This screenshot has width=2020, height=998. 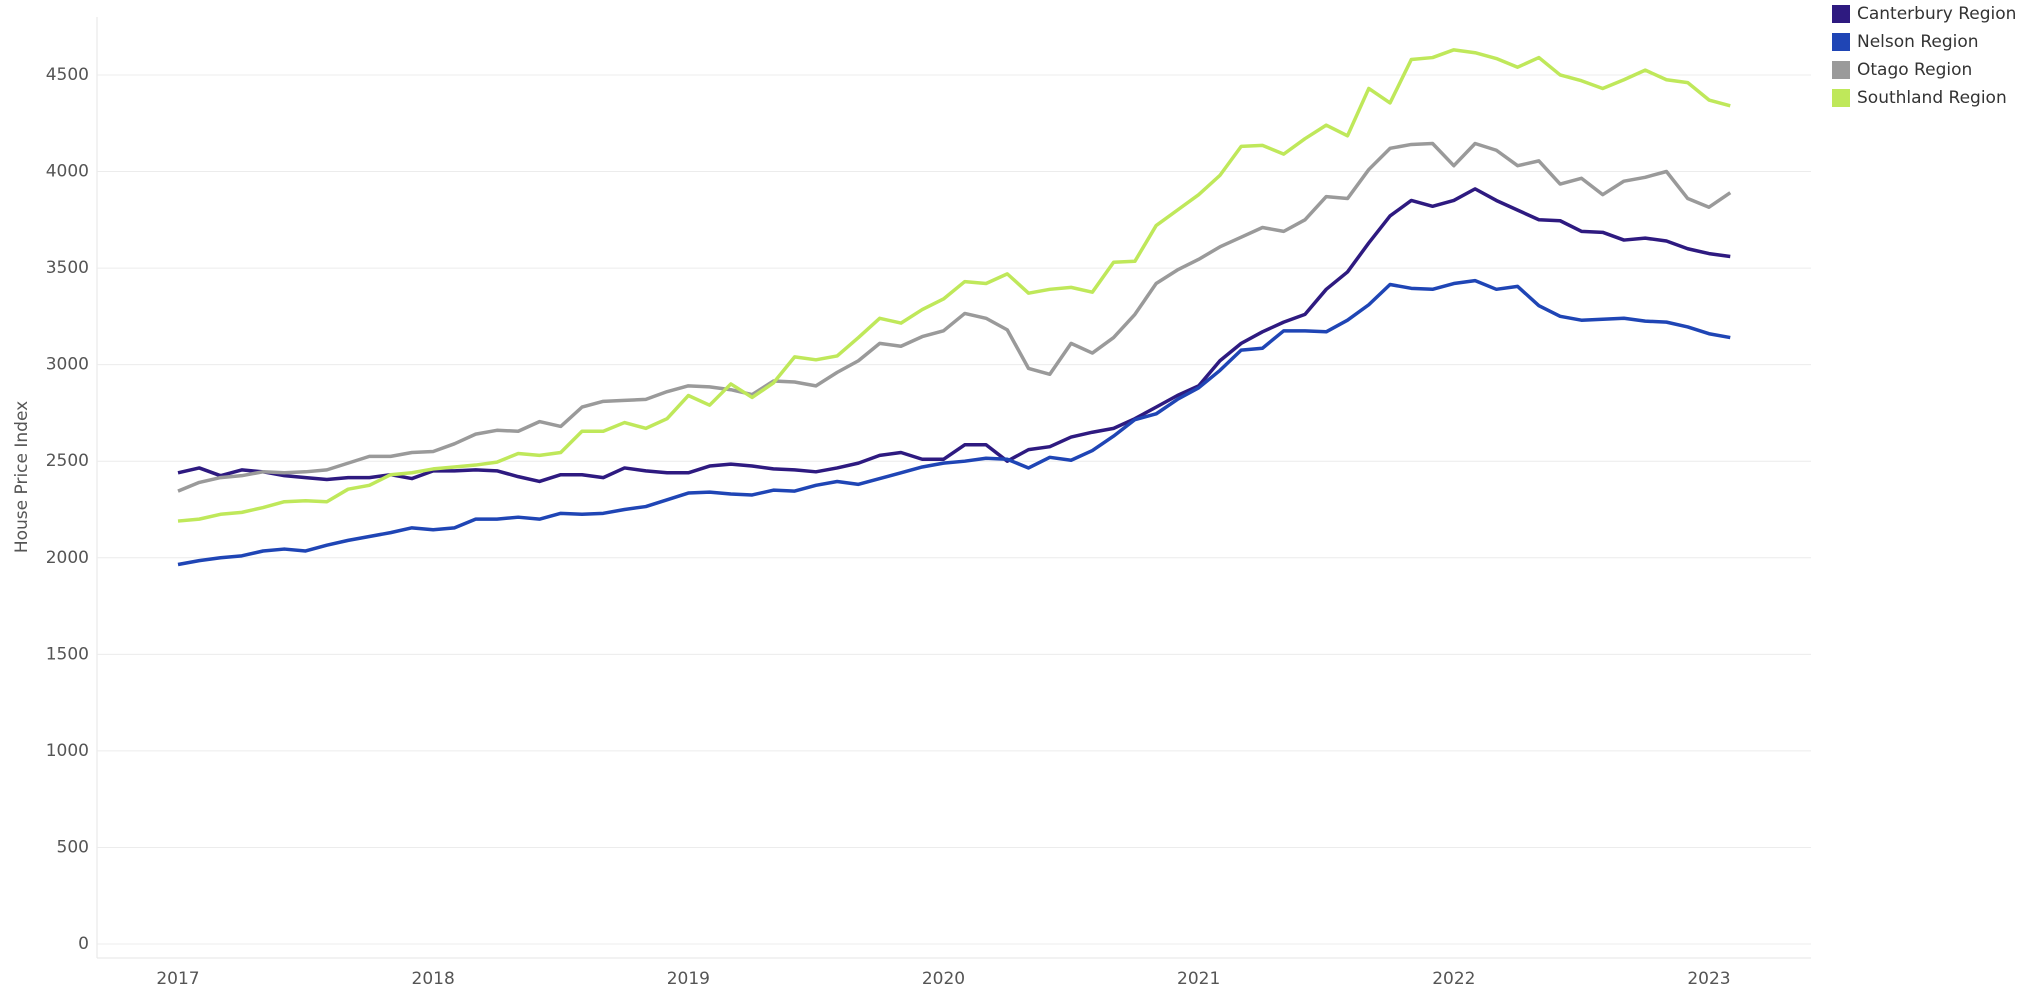 What do you see at coordinates (1936, 14) in the screenshot?
I see `legend-label: Canterbury Region` at bounding box center [1936, 14].